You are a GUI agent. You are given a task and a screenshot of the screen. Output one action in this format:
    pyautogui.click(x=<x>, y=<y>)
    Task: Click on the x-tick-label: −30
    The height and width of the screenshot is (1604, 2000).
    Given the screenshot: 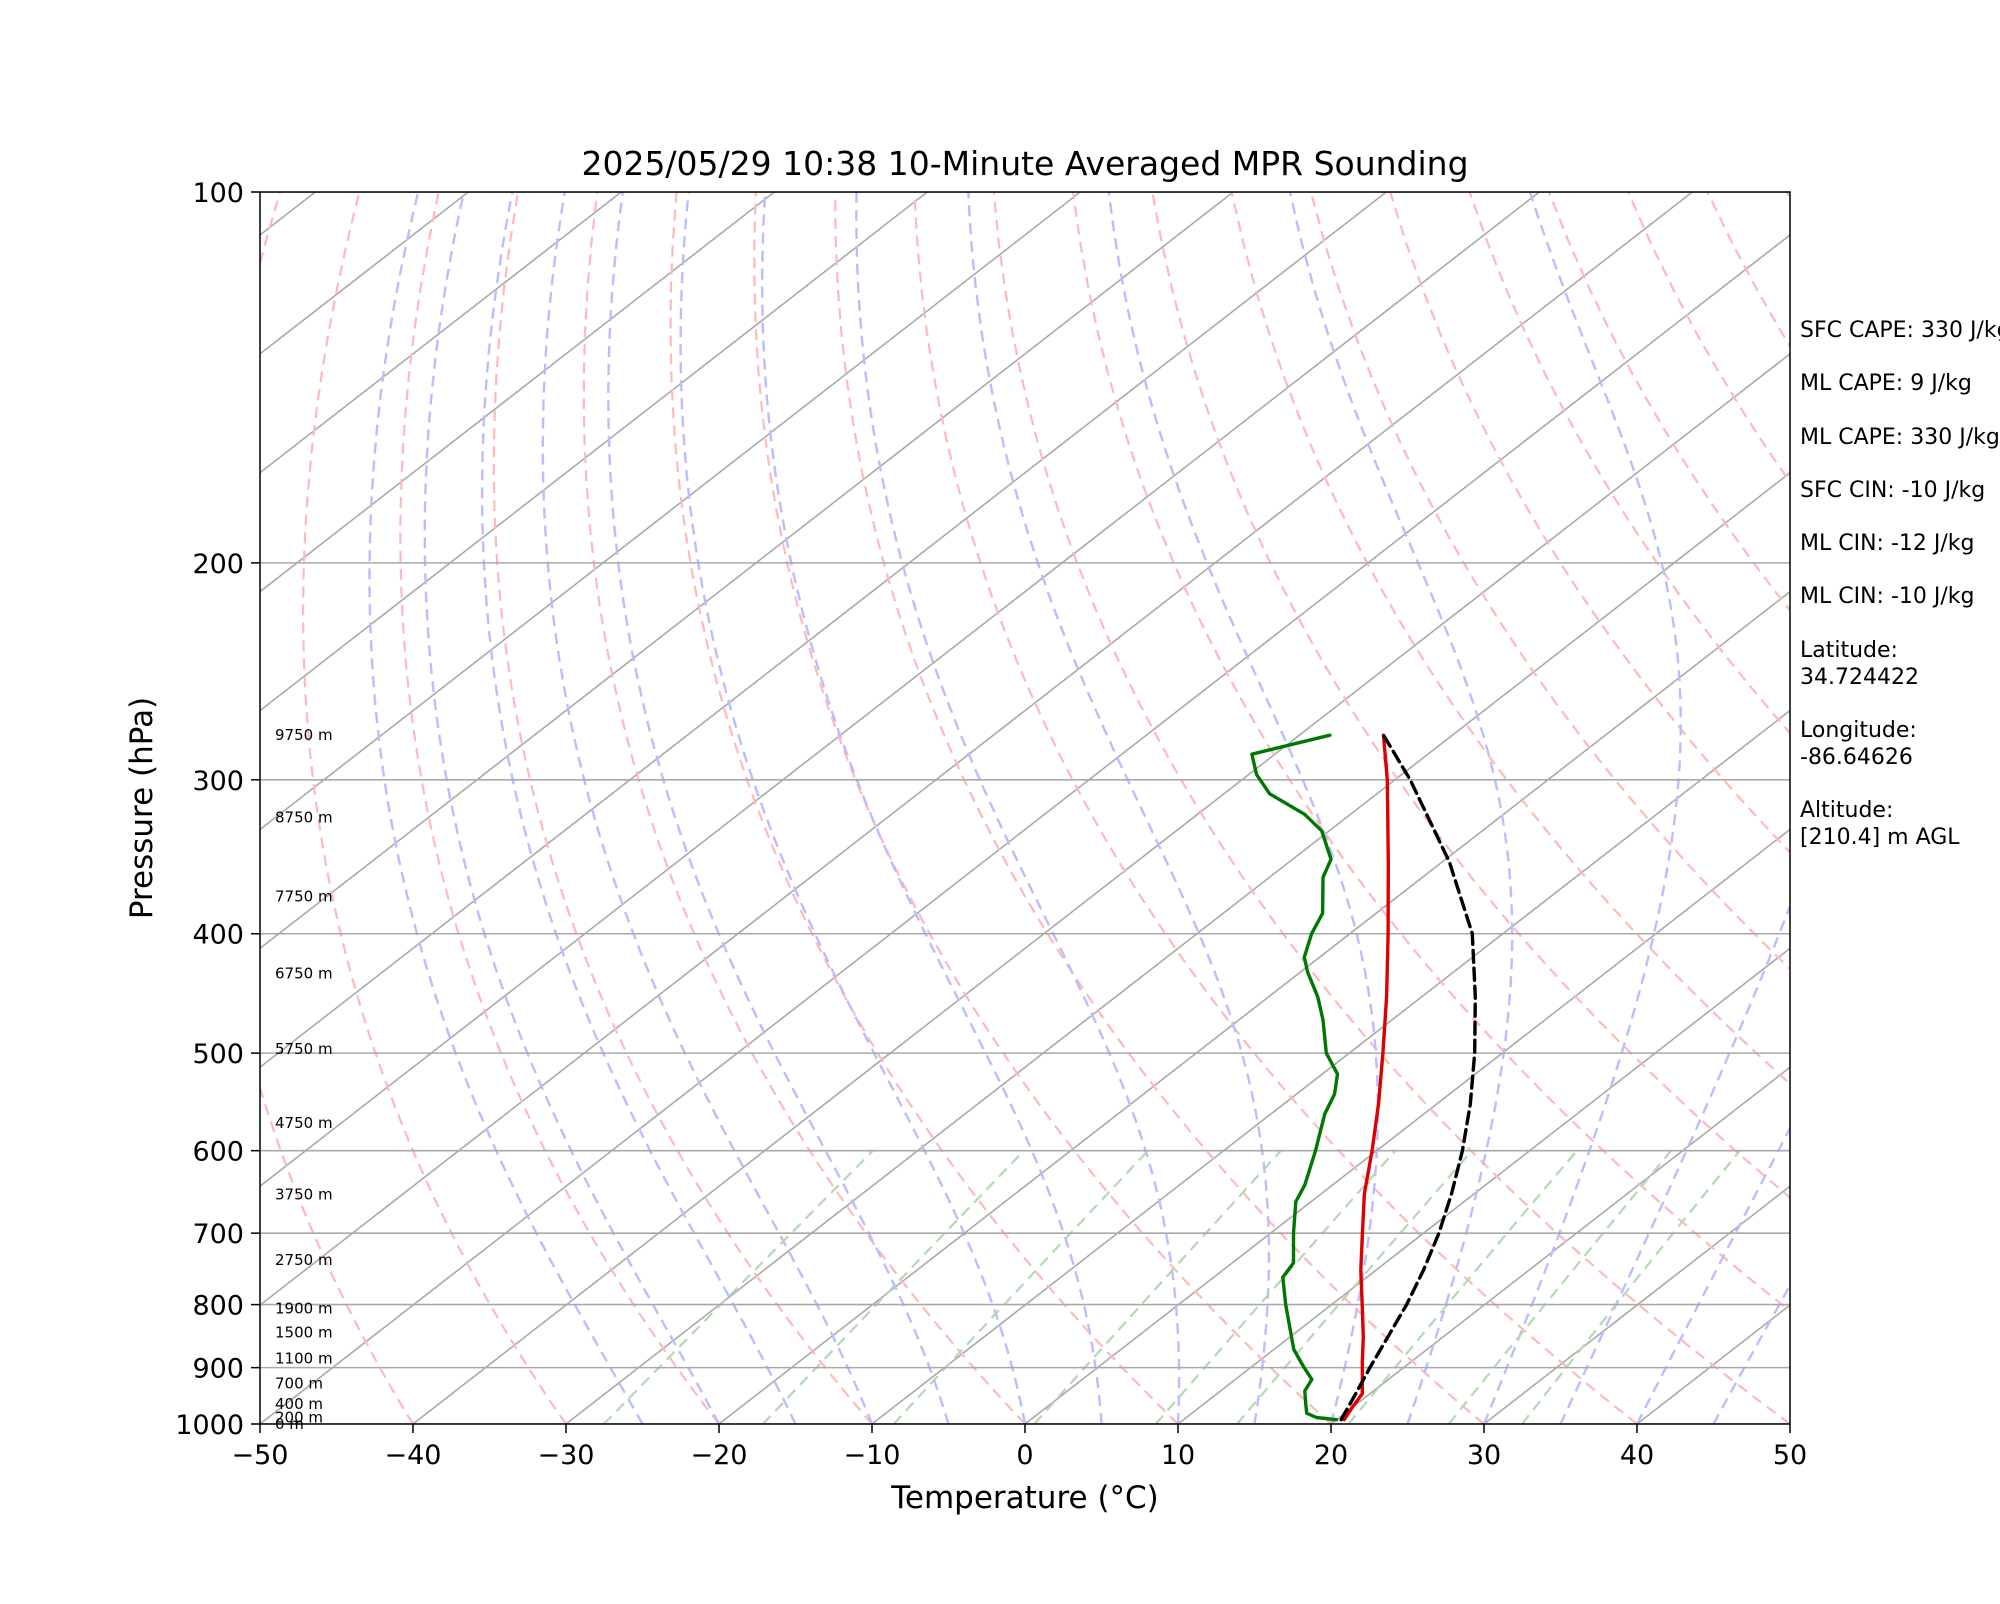 What is the action you would take?
    pyautogui.click(x=566, y=1455)
    